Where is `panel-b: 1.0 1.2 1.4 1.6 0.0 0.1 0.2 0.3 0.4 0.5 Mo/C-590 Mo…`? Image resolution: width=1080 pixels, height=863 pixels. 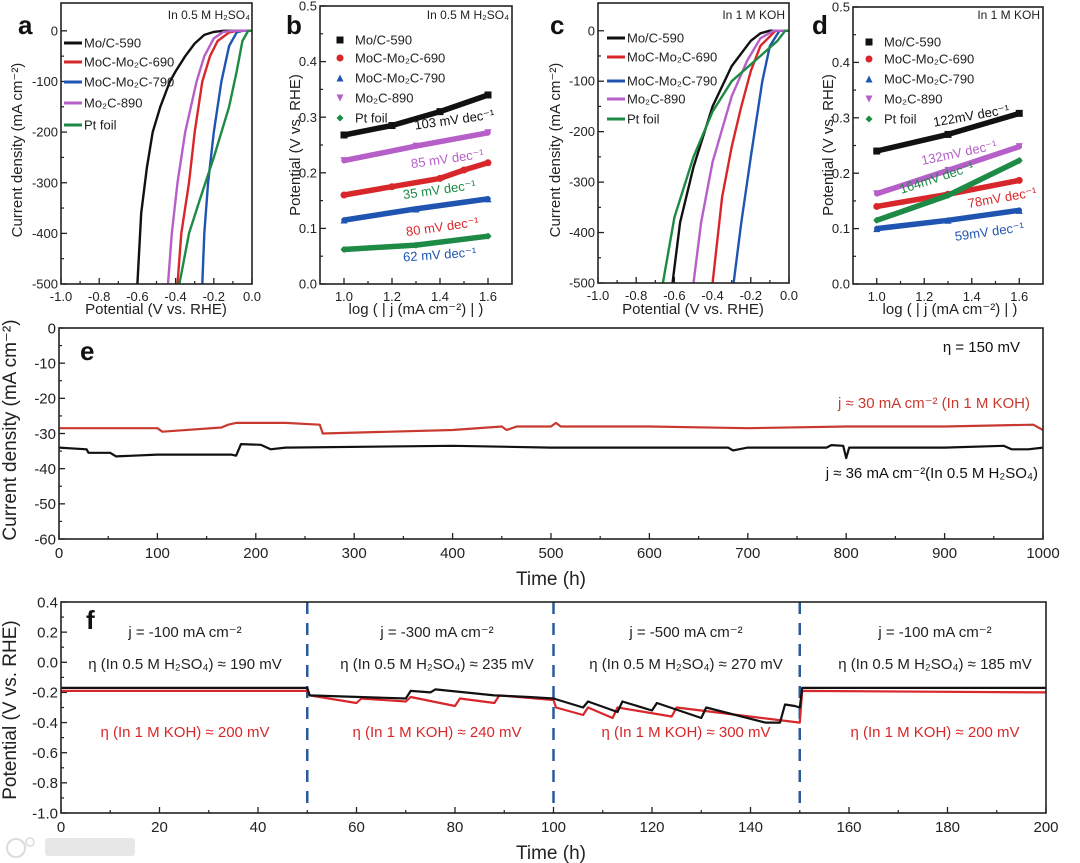 panel-b: 1.0 1.2 1.4 1.6 0.0 0.1 0.2 0.3 0.4 0.5 Mo/C-590 Mo… is located at coordinates (399, 159).